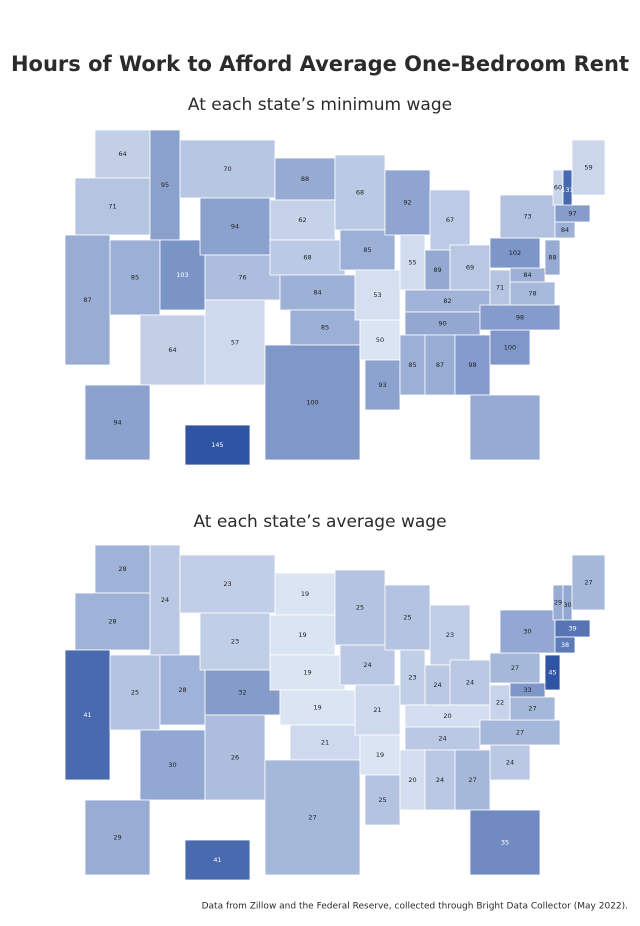 This screenshot has width=640, height=926. What do you see at coordinates (447, 301) in the screenshot?
I see `state-value-label: 82` at bounding box center [447, 301].